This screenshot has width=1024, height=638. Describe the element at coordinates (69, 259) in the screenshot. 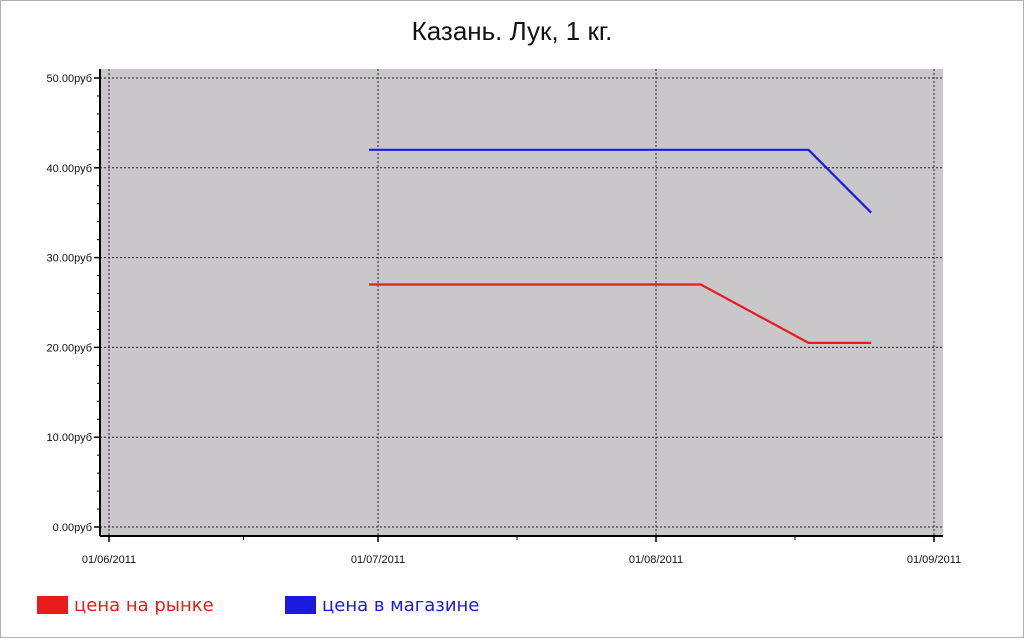

I see `y-tick-label: 30.00руб` at that location.